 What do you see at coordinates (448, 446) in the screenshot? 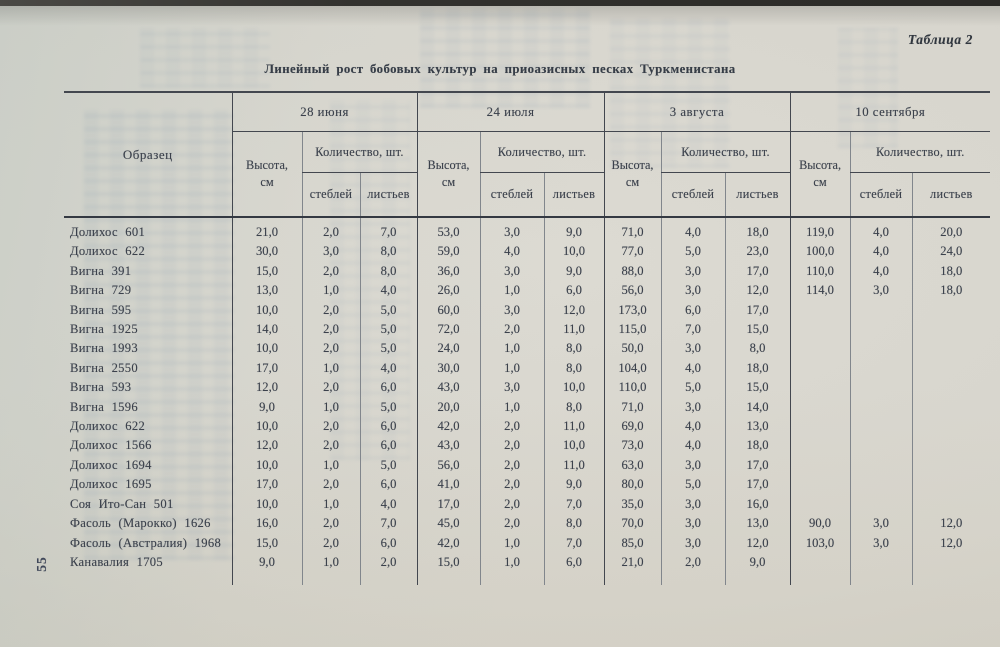
I see `value-cell: 43,0` at bounding box center [448, 446].